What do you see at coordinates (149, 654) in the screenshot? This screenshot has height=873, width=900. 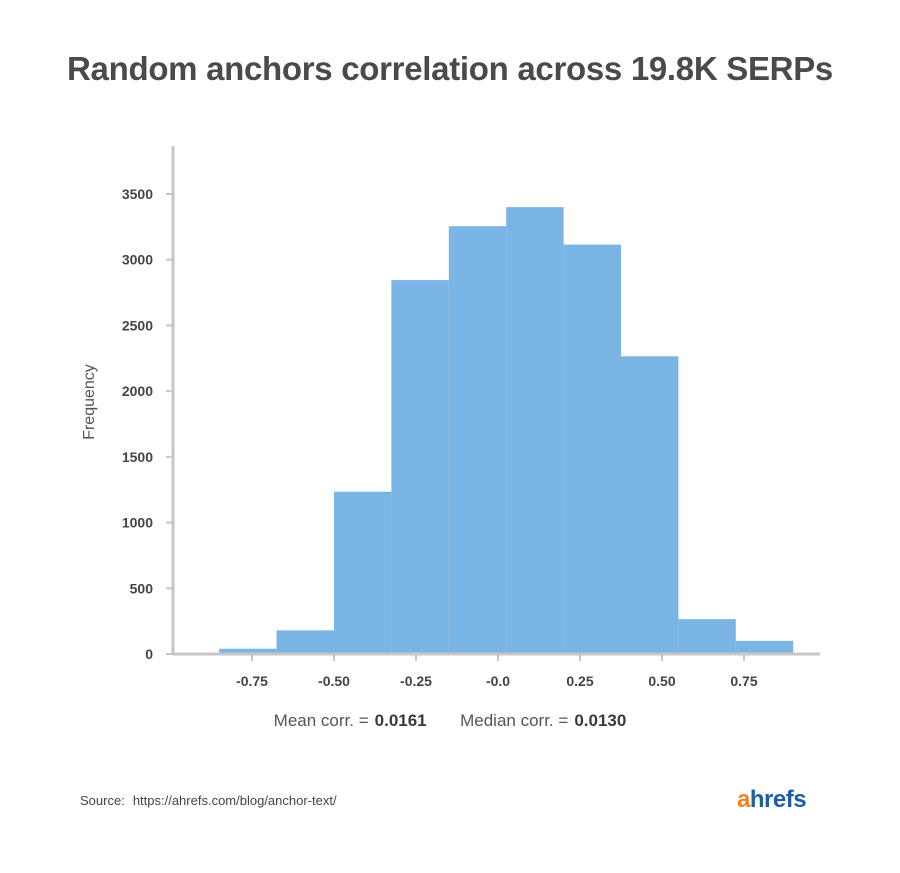 I see `y-tick-label: 0` at bounding box center [149, 654].